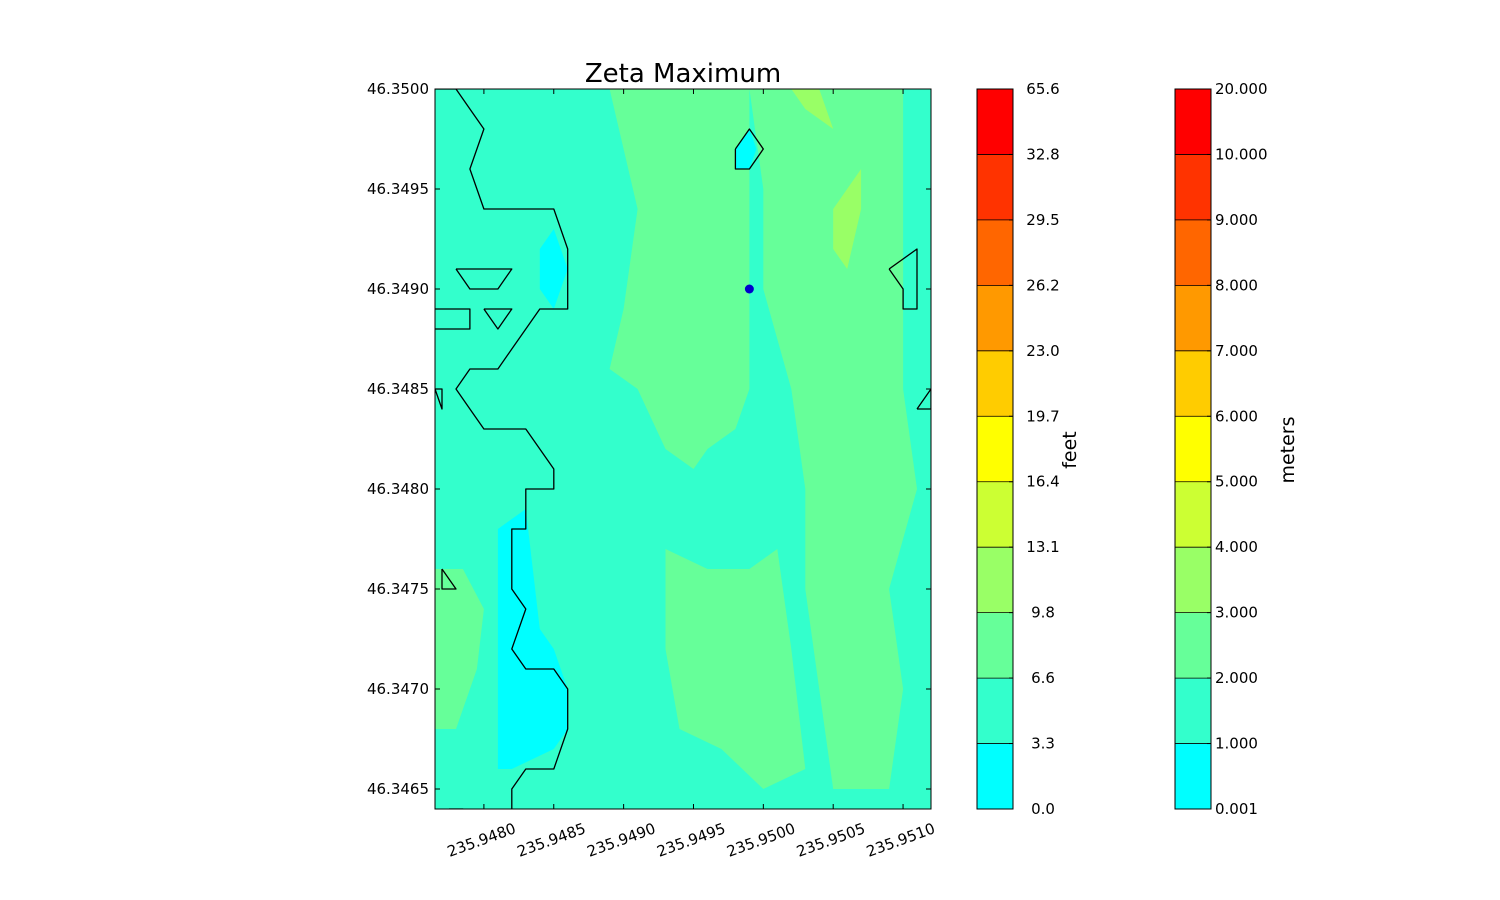 This screenshot has height=900, width=1500. Describe the element at coordinates (683, 74) in the screenshot. I see `chart-title: Zeta Maximum` at that location.